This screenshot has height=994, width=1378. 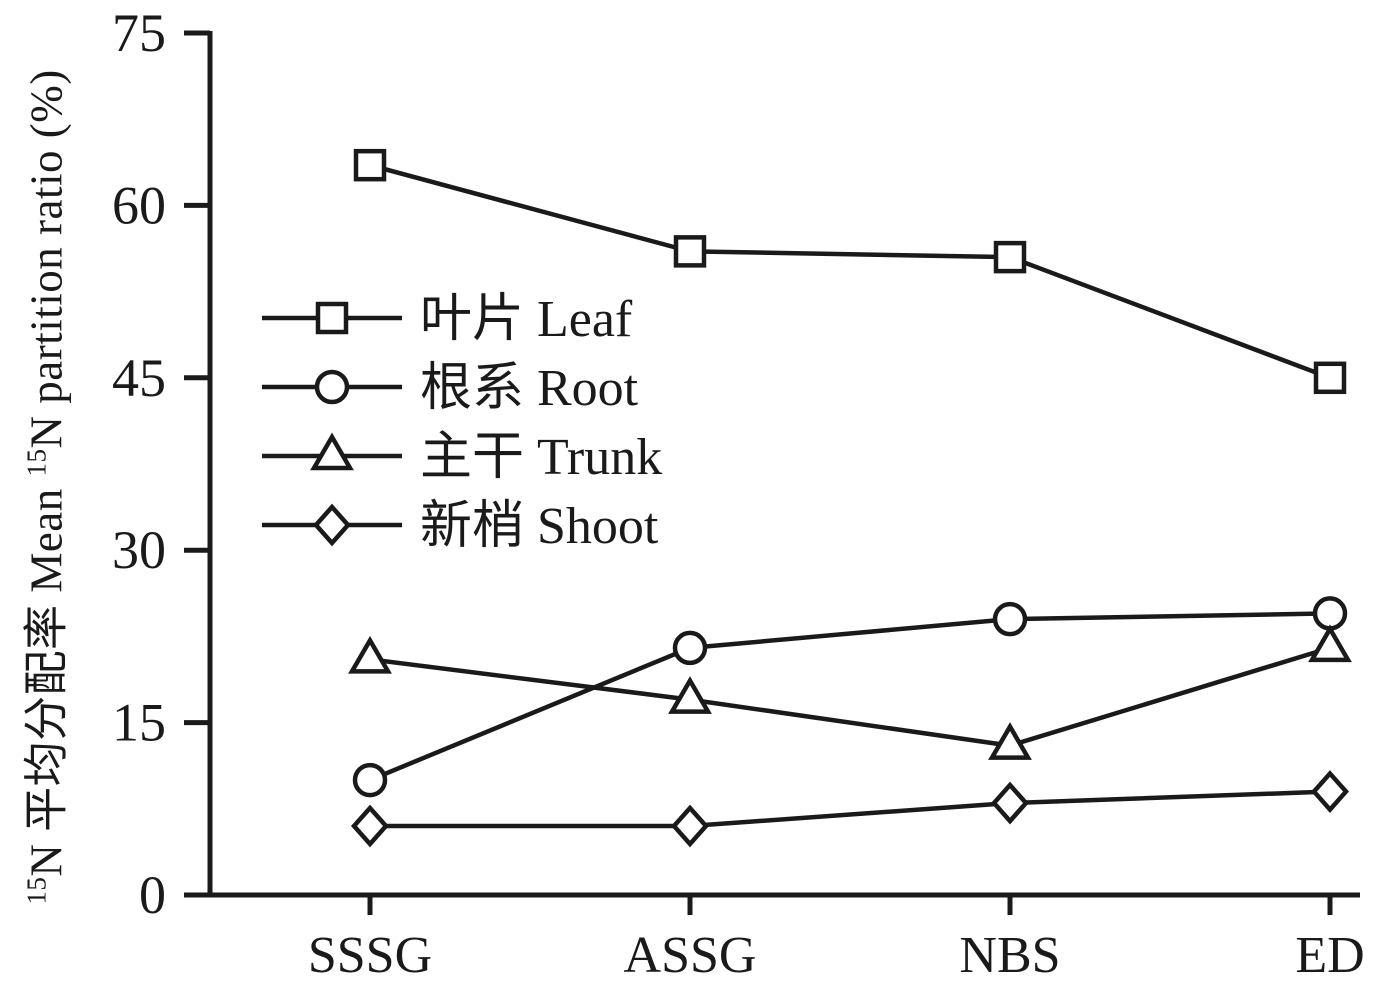 I want to click on y-tick-label: 15, so click(x=139, y=723).